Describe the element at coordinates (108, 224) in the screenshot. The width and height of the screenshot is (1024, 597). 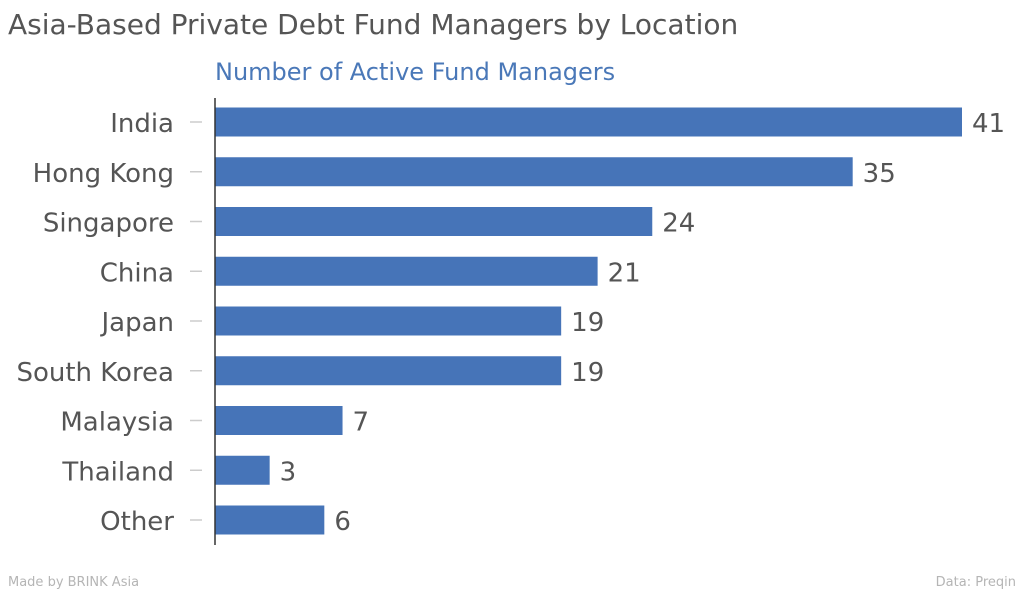
I see `category-label: Singapore` at that location.